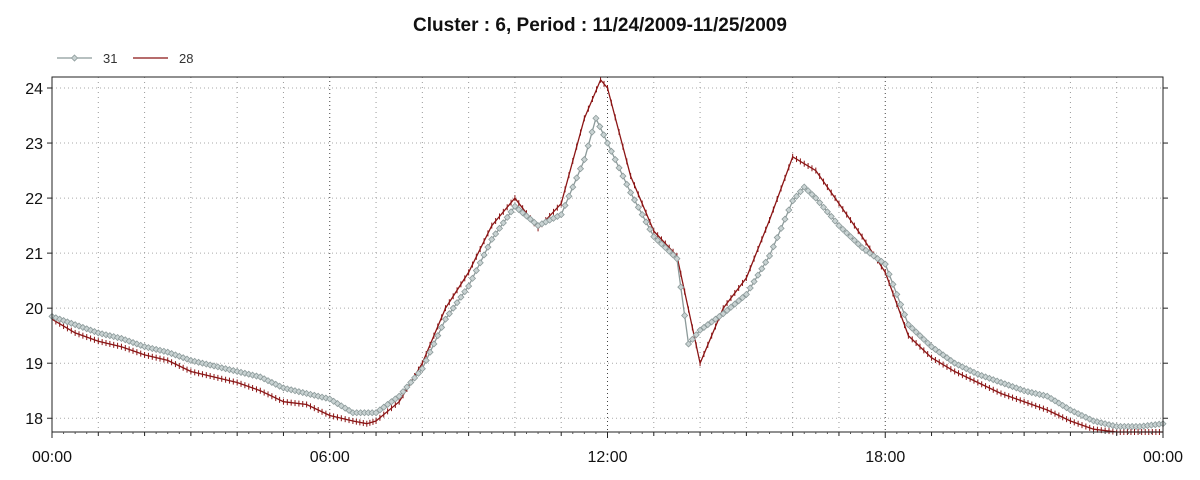 Image resolution: width=1200 pixels, height=480 pixels. Describe the element at coordinates (885, 457) in the screenshot. I see `x-tick-label: 18:00` at that location.